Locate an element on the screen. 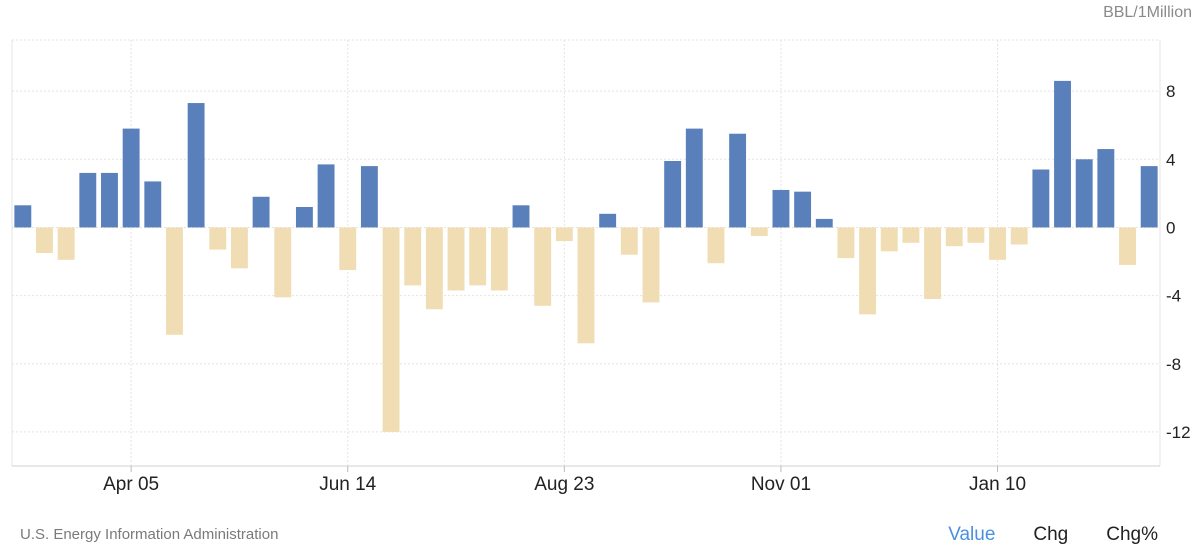 The image size is (1200, 550). x-tick-label: Aug 23 is located at coordinates (564, 484).